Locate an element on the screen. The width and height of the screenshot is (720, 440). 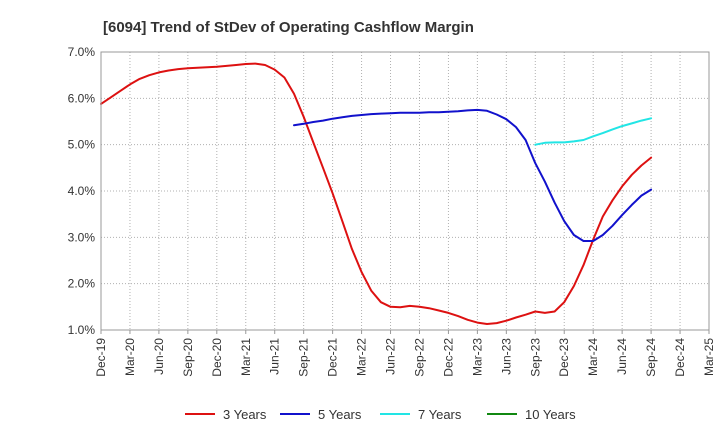
y-tick-label: 7.0% is located at coordinates (82, 52).